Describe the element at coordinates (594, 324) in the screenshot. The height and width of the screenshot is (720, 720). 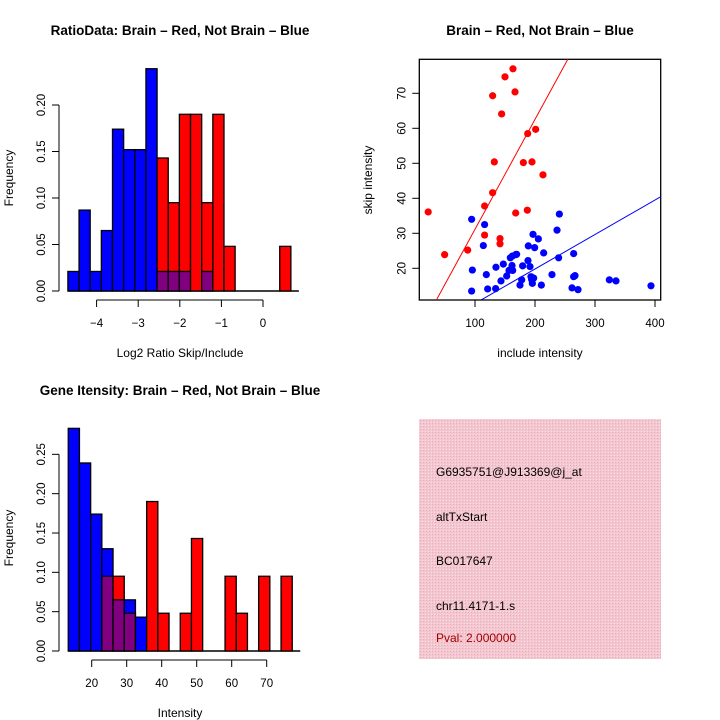
I see `x-tick-label: 300` at that location.